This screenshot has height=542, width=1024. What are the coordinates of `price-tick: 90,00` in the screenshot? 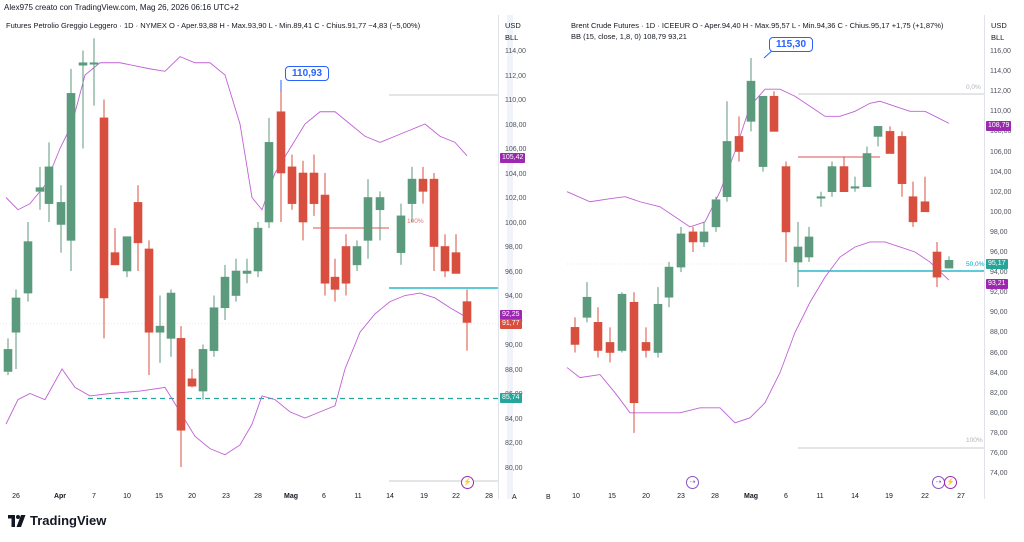 It's located at (514, 345).